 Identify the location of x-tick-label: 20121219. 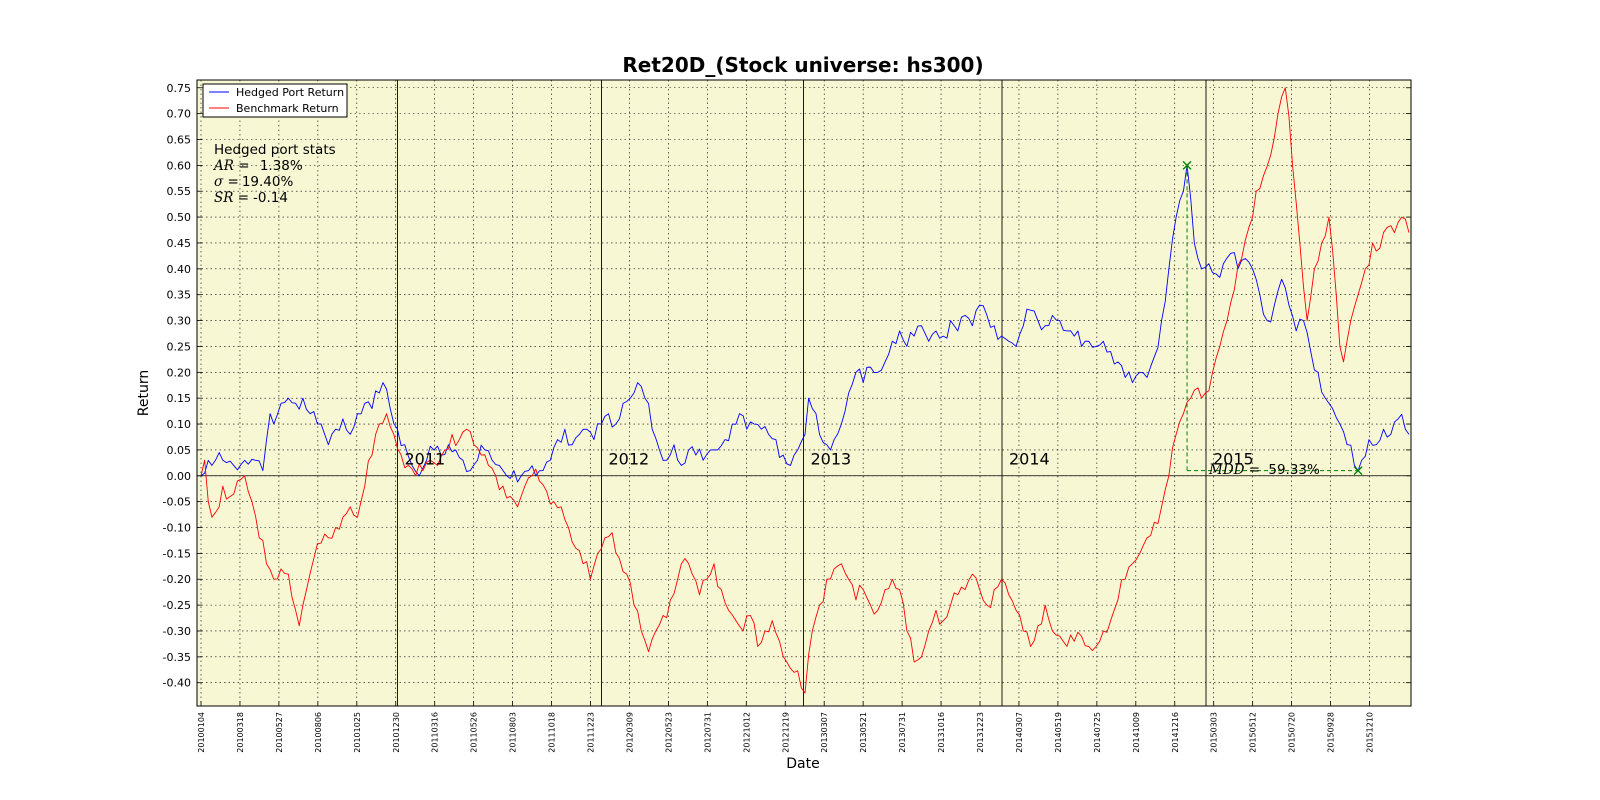
(785, 732).